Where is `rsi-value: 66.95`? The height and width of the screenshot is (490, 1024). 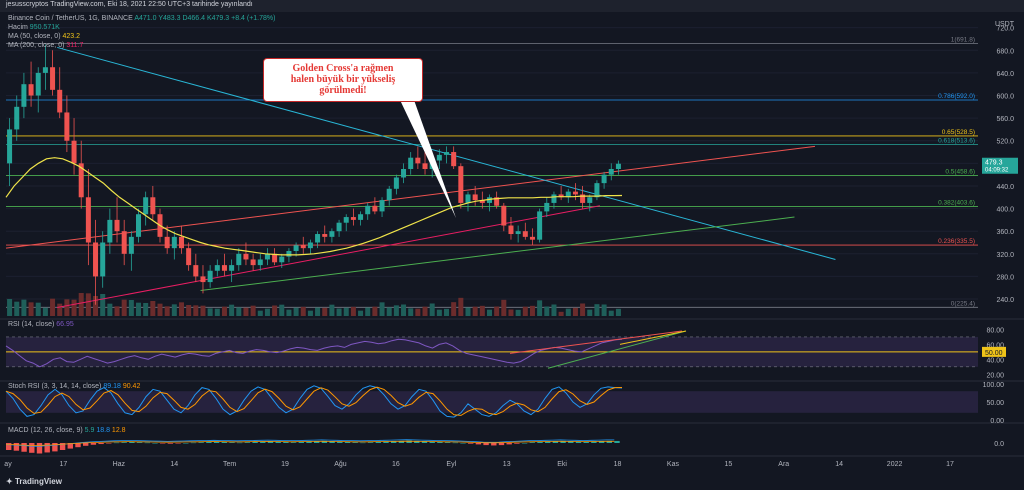 rsi-value: 66.95 is located at coordinates (65, 324).